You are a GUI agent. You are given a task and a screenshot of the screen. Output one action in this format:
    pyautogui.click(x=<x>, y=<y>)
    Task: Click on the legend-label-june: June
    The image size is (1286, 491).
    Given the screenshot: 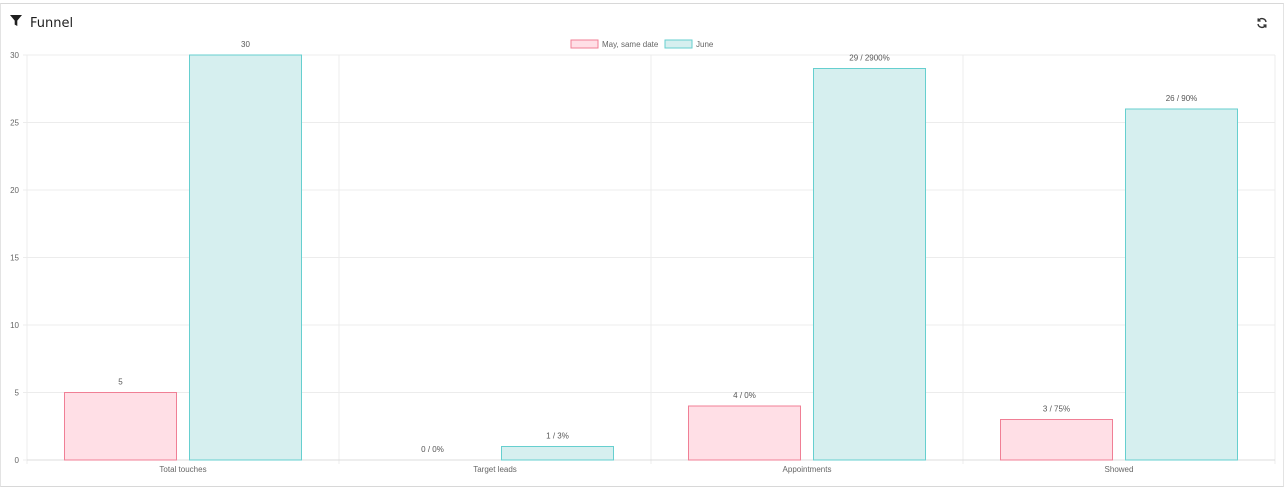 What is the action you would take?
    pyautogui.click(x=705, y=44)
    